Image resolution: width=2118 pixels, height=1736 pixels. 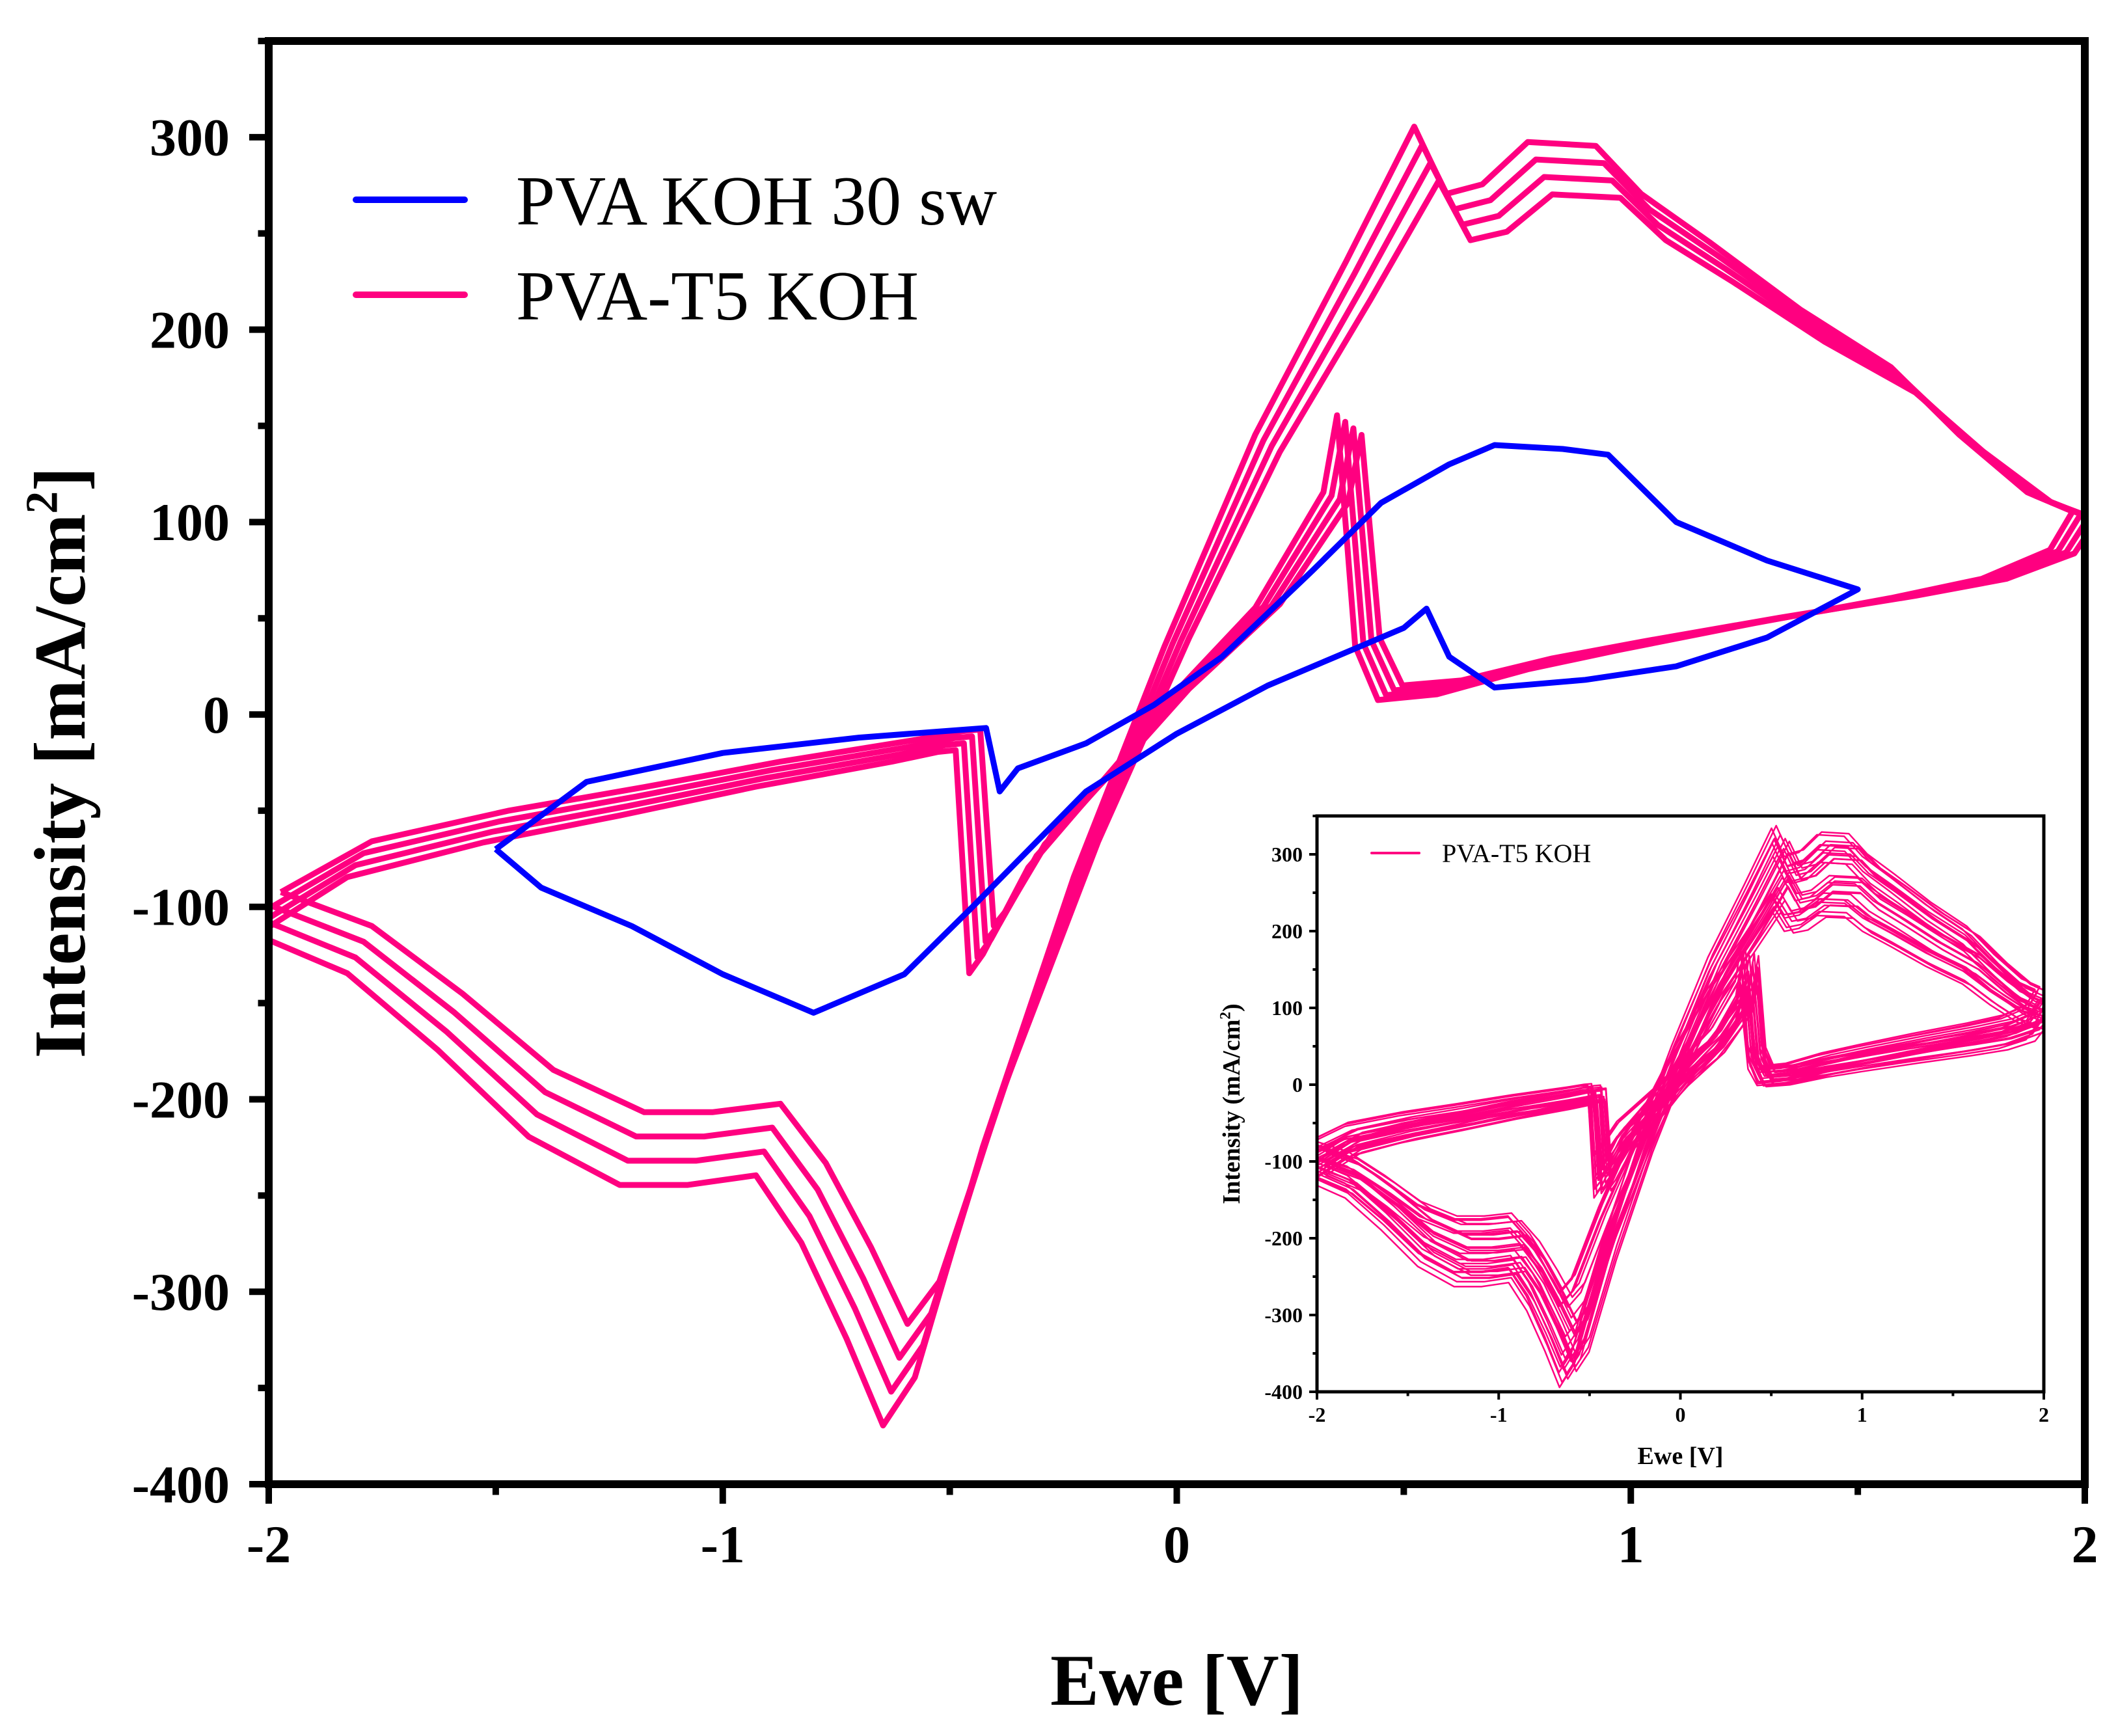 What do you see at coordinates (1231, 1007) in the screenshot?
I see `y-axis-title-end: )` at bounding box center [1231, 1007].